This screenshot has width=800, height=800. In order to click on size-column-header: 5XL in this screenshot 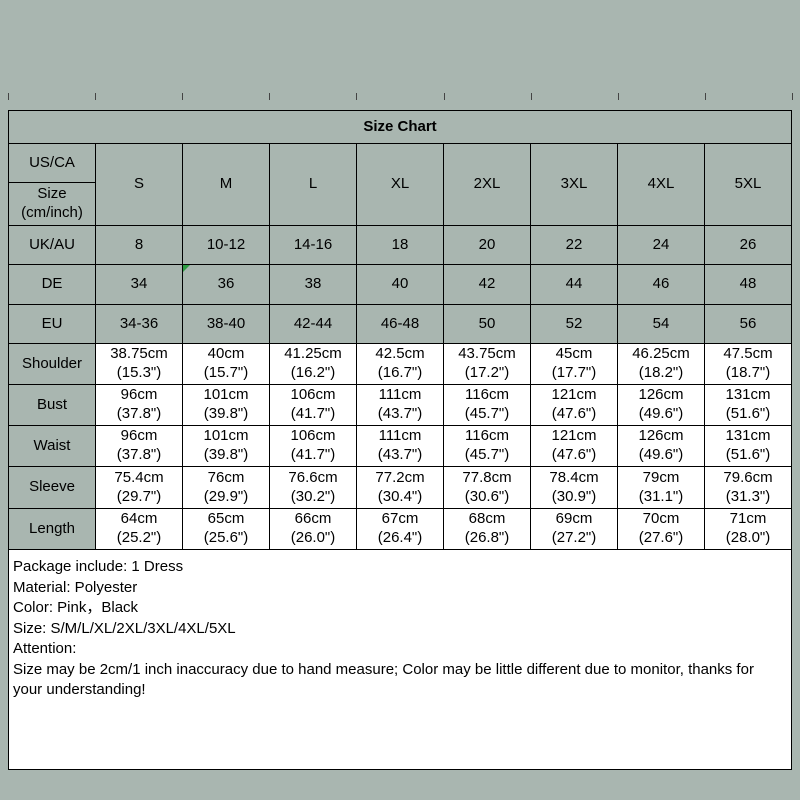, I will do `click(748, 184)`.